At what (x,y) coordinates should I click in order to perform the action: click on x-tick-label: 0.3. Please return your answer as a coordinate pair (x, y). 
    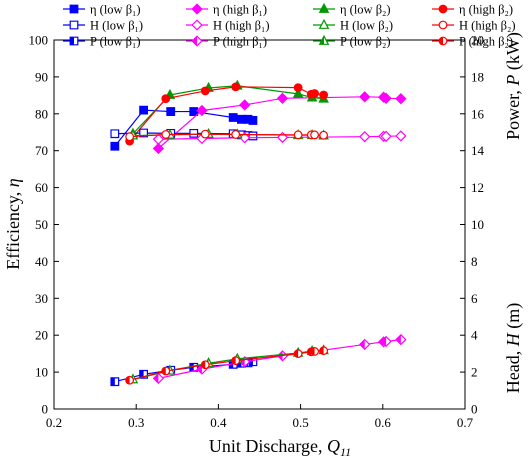
    Looking at the image, I should click on (136, 422).